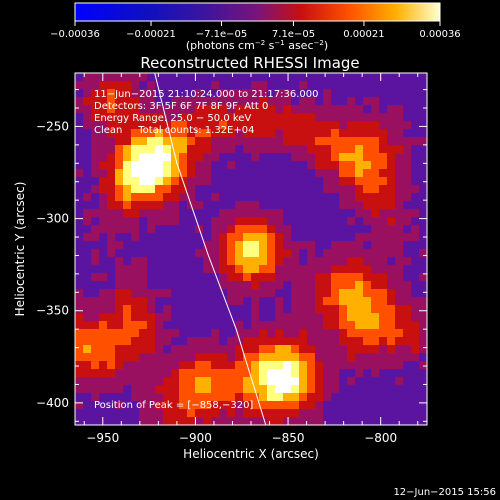 This screenshot has width=500, height=500. What do you see at coordinates (363, 34) in the screenshot?
I see `colorbar-tick-label: 0.00021` at bounding box center [363, 34].